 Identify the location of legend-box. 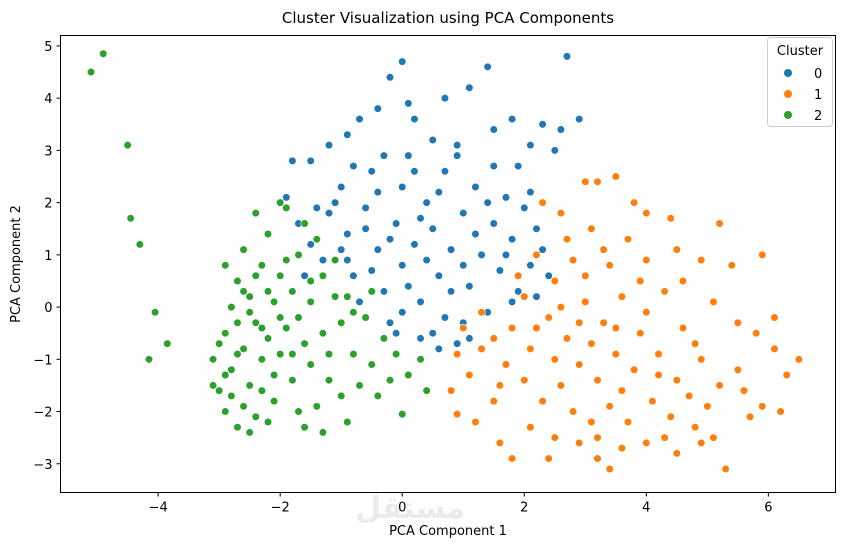
(800, 82).